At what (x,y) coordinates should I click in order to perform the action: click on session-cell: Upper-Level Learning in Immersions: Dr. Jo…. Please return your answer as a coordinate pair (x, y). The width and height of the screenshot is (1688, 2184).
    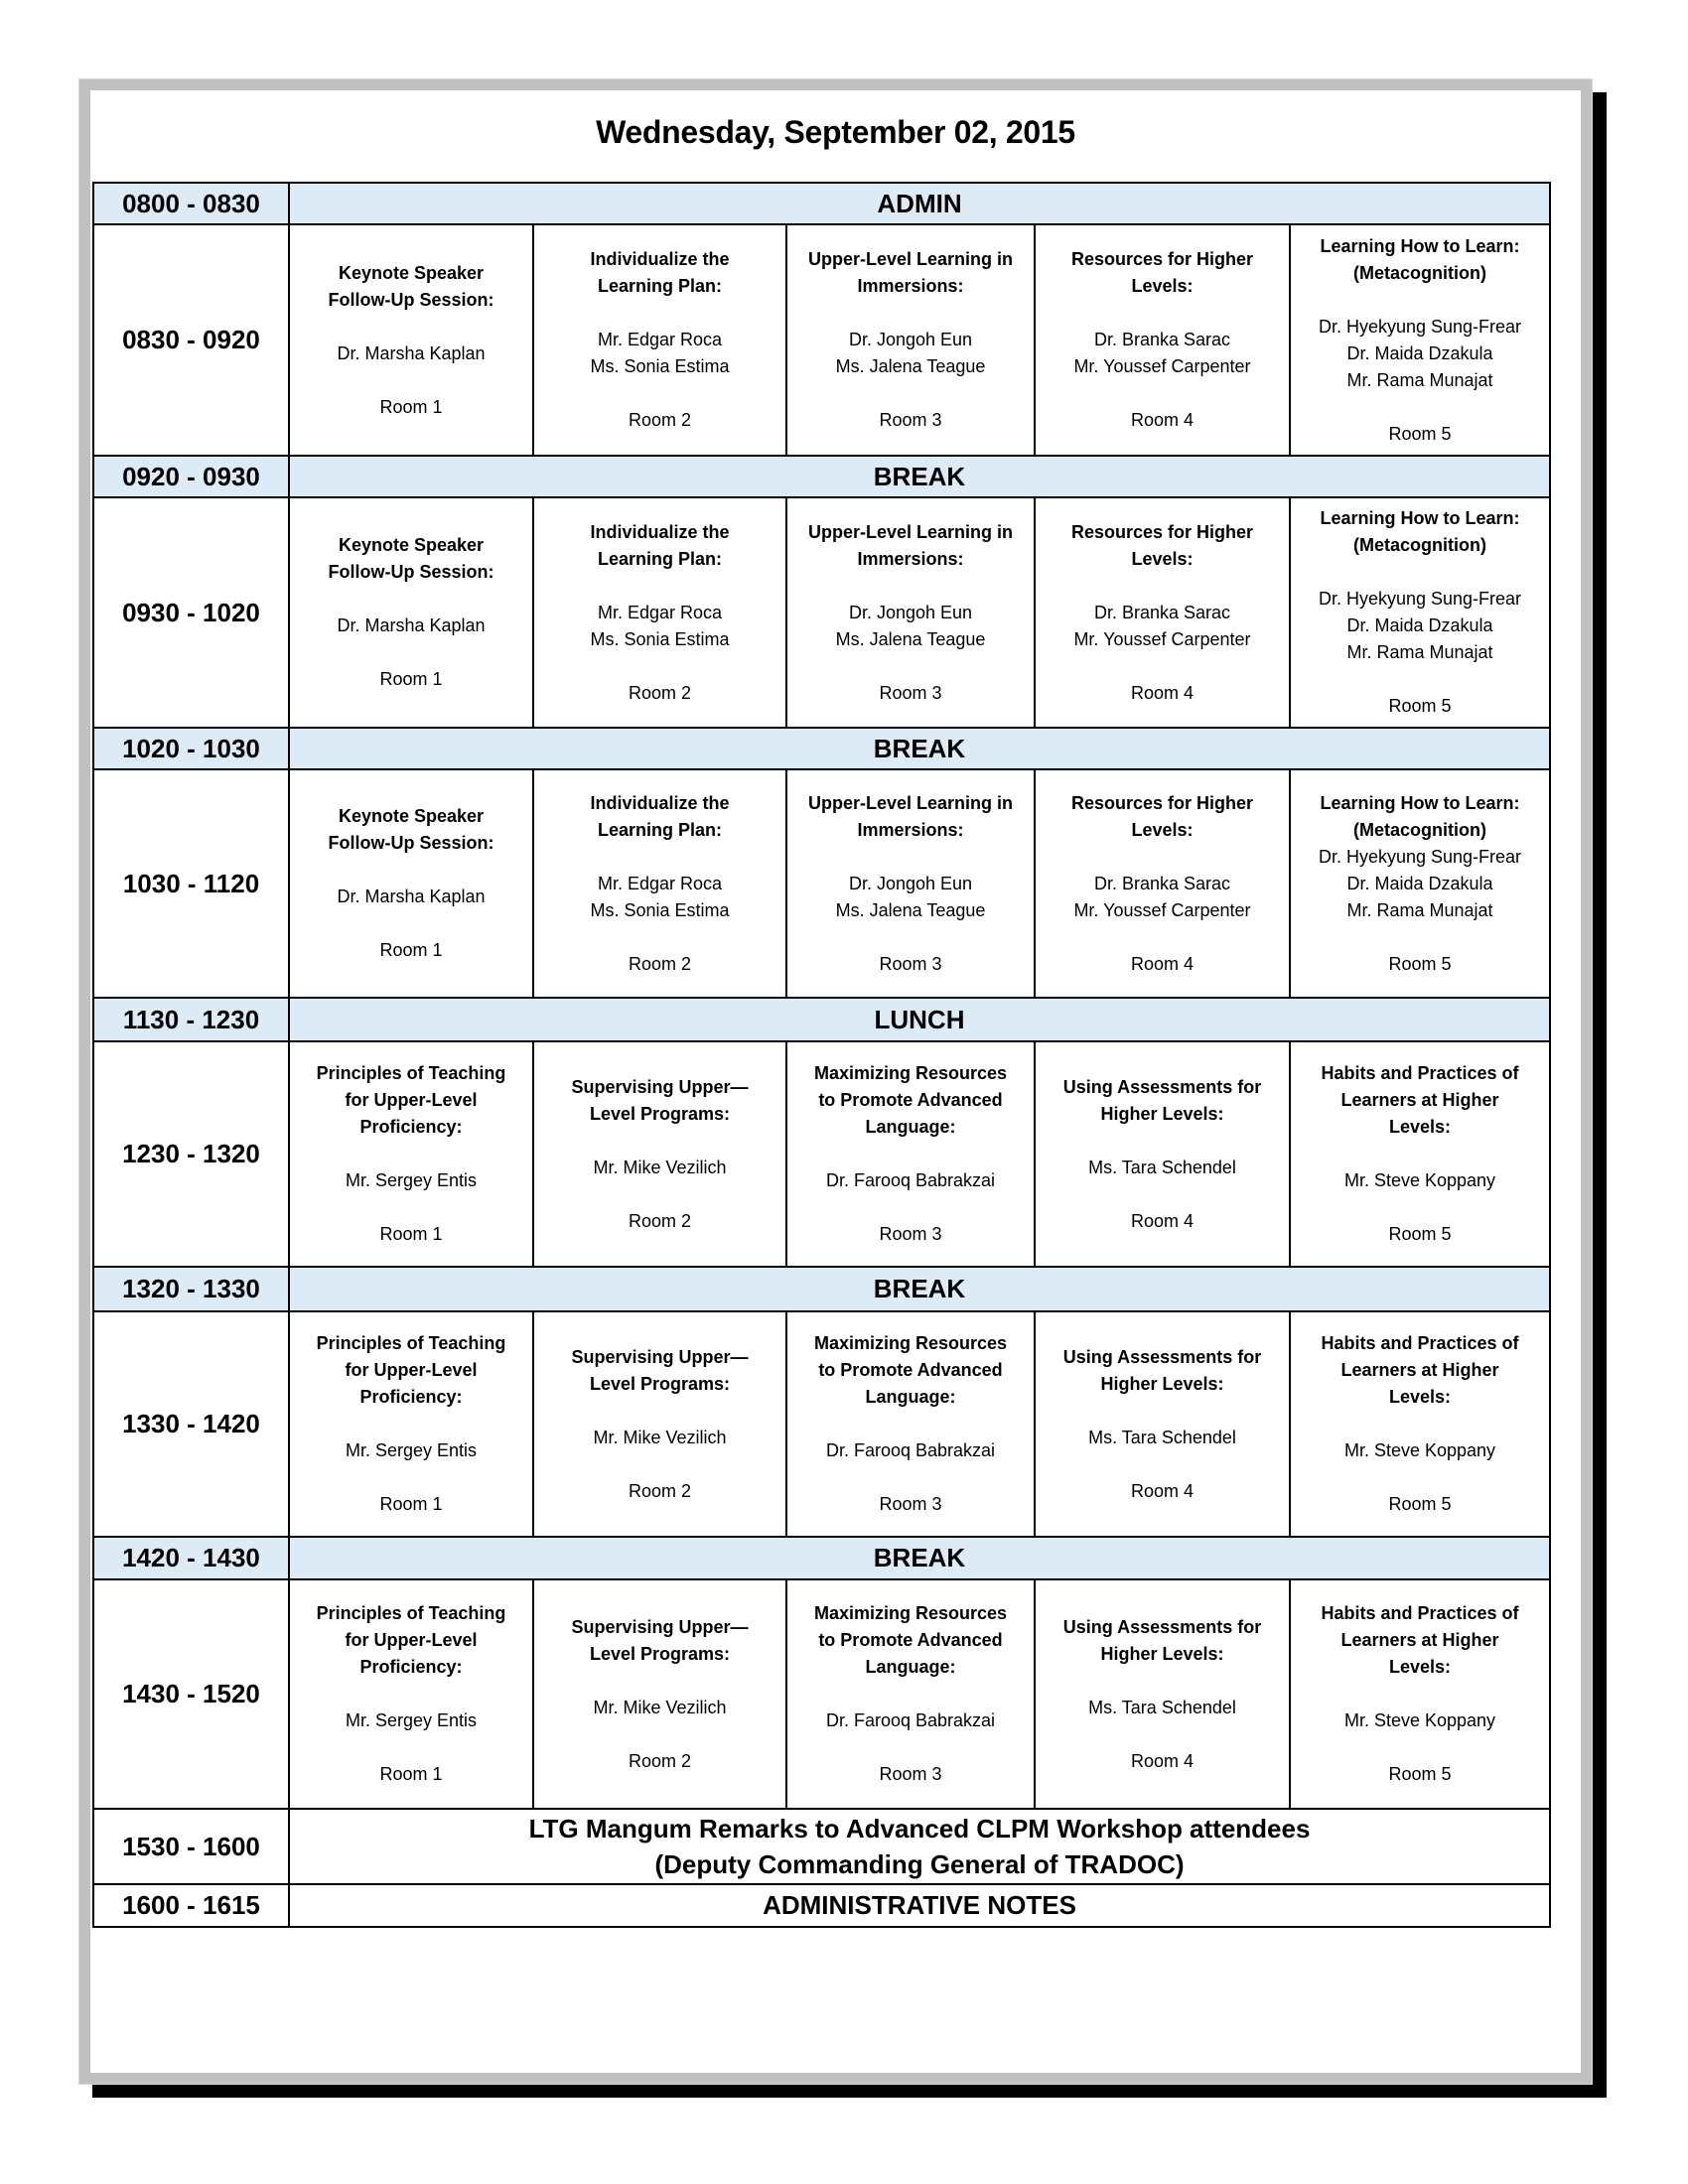
    Looking at the image, I should click on (910, 340).